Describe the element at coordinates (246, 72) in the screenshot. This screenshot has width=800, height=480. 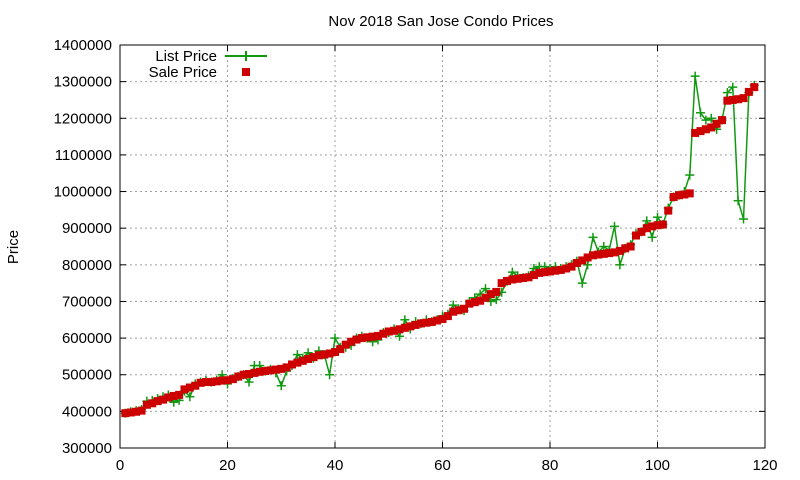
I see `legend-marker-sale-price` at that location.